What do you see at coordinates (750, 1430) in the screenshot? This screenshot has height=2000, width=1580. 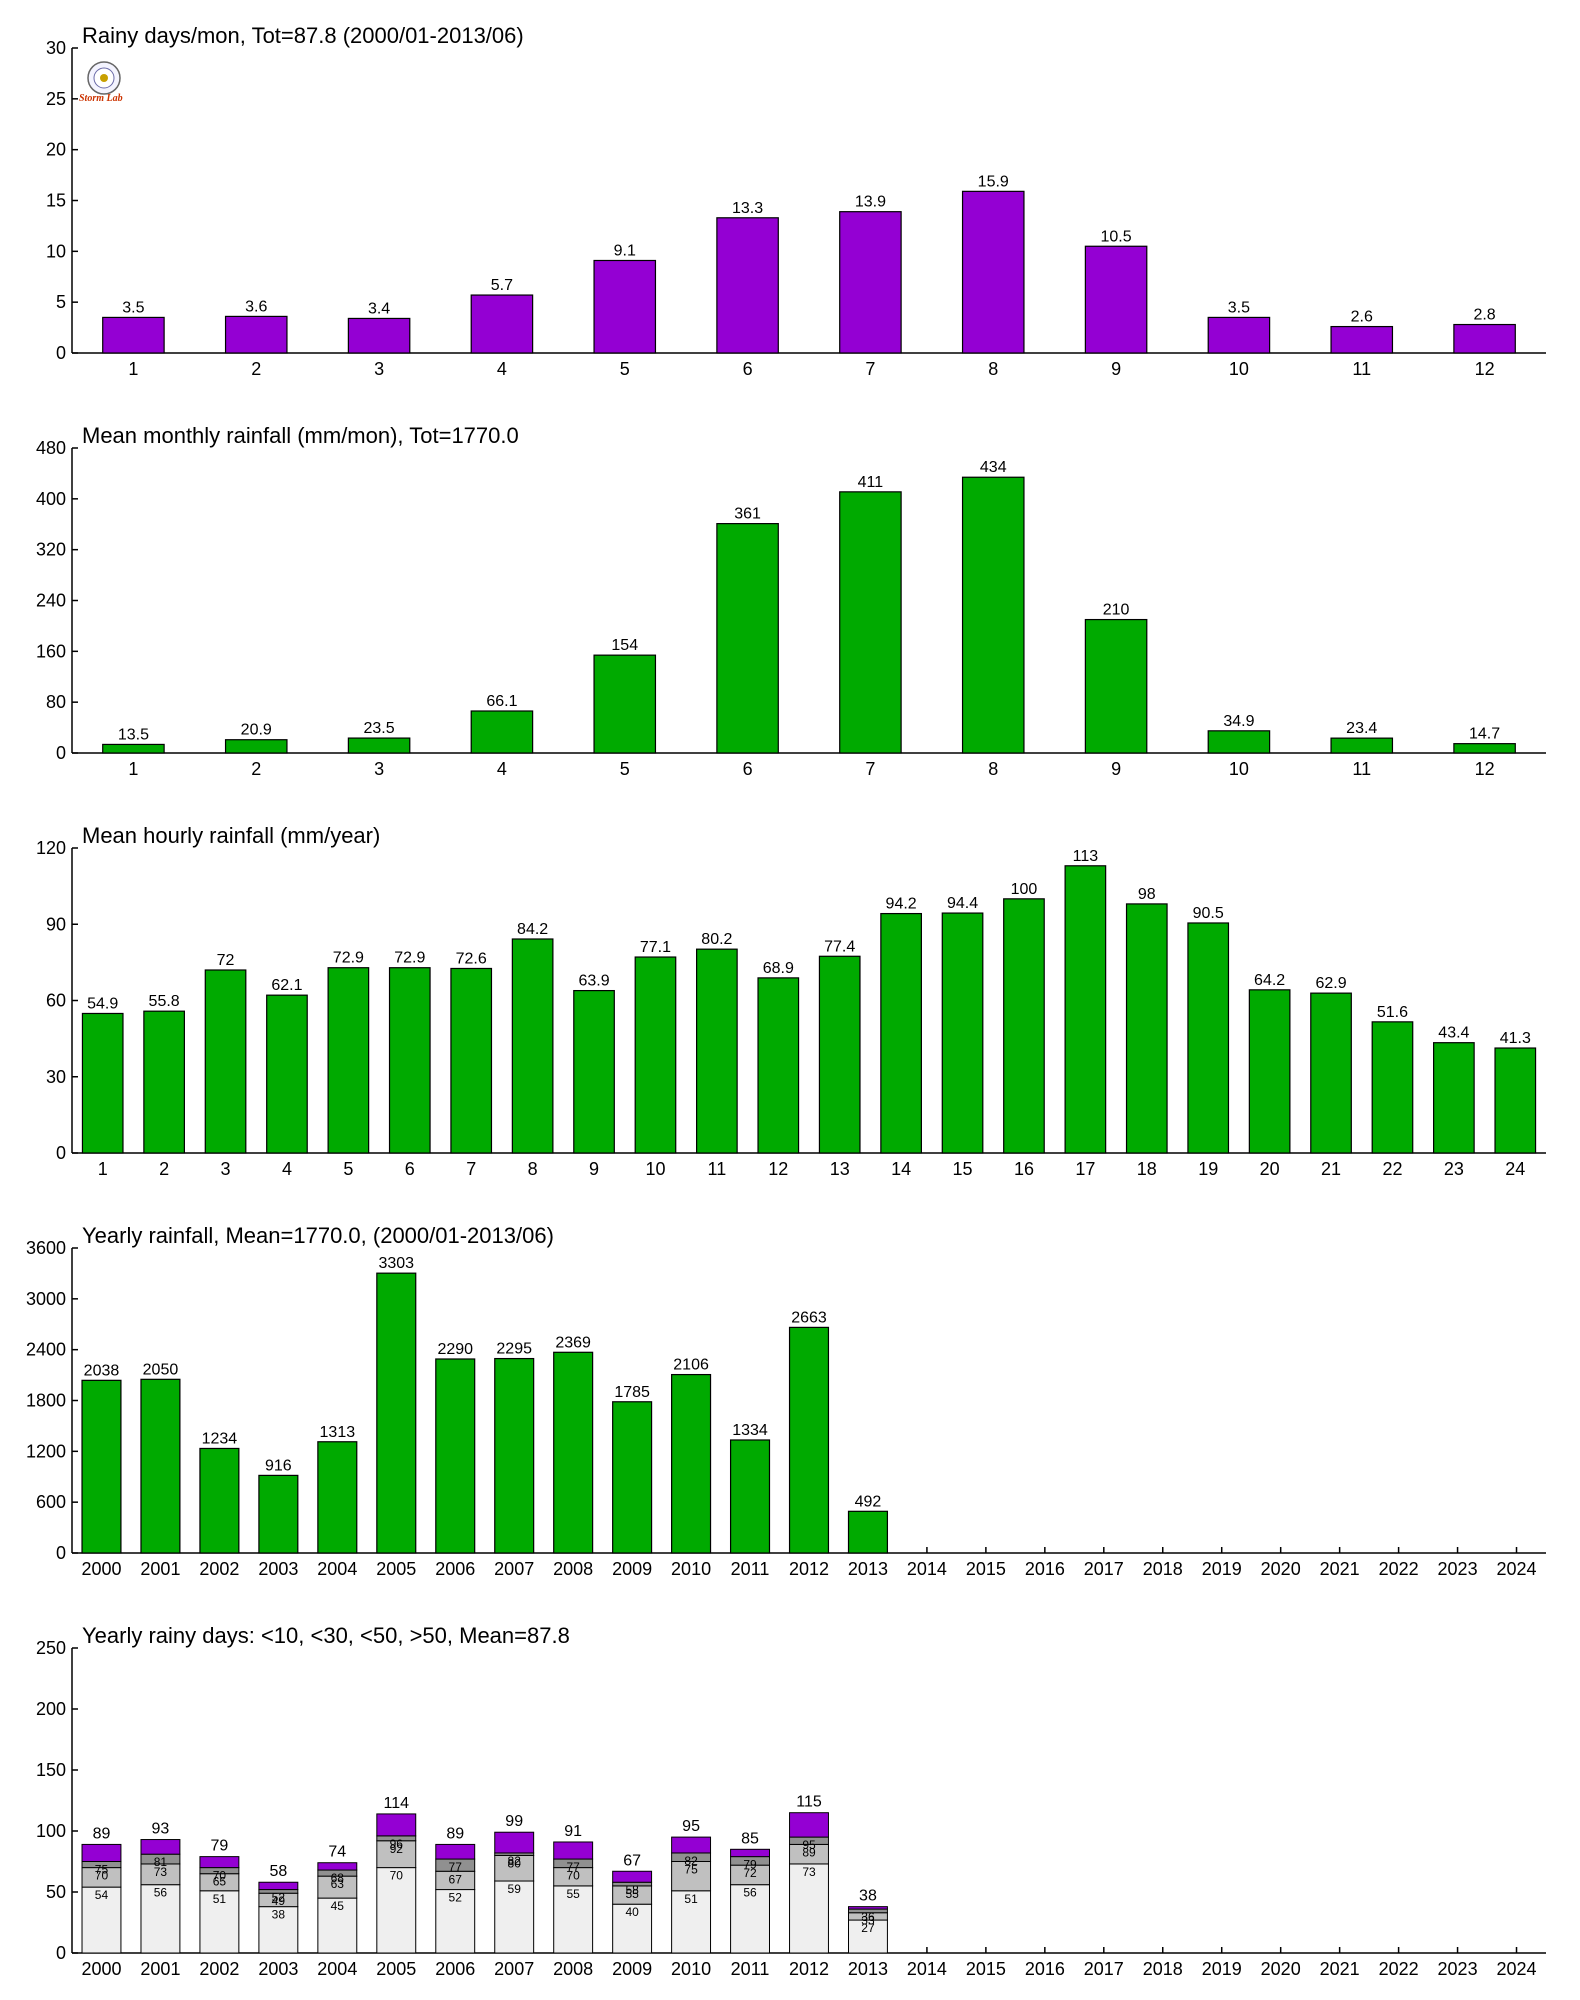 I see `bar-value-label: 1334` at bounding box center [750, 1430].